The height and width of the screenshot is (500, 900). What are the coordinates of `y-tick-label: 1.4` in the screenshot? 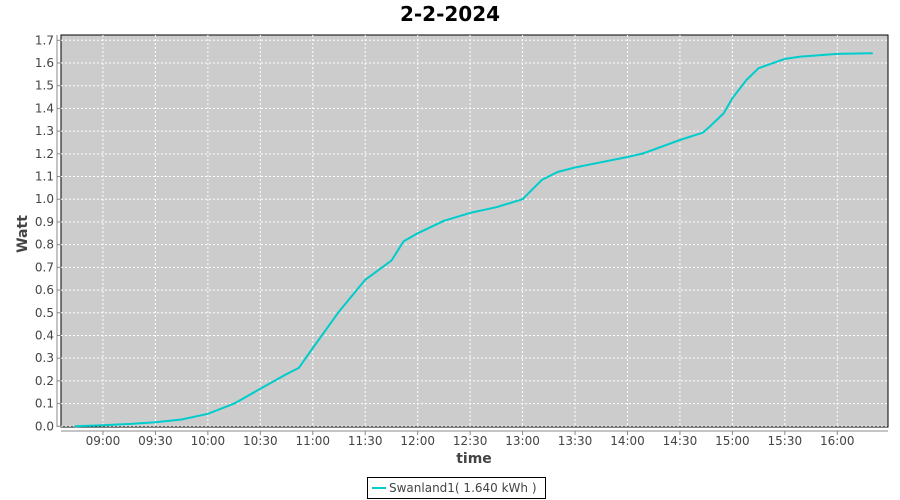 It's located at (44, 108).